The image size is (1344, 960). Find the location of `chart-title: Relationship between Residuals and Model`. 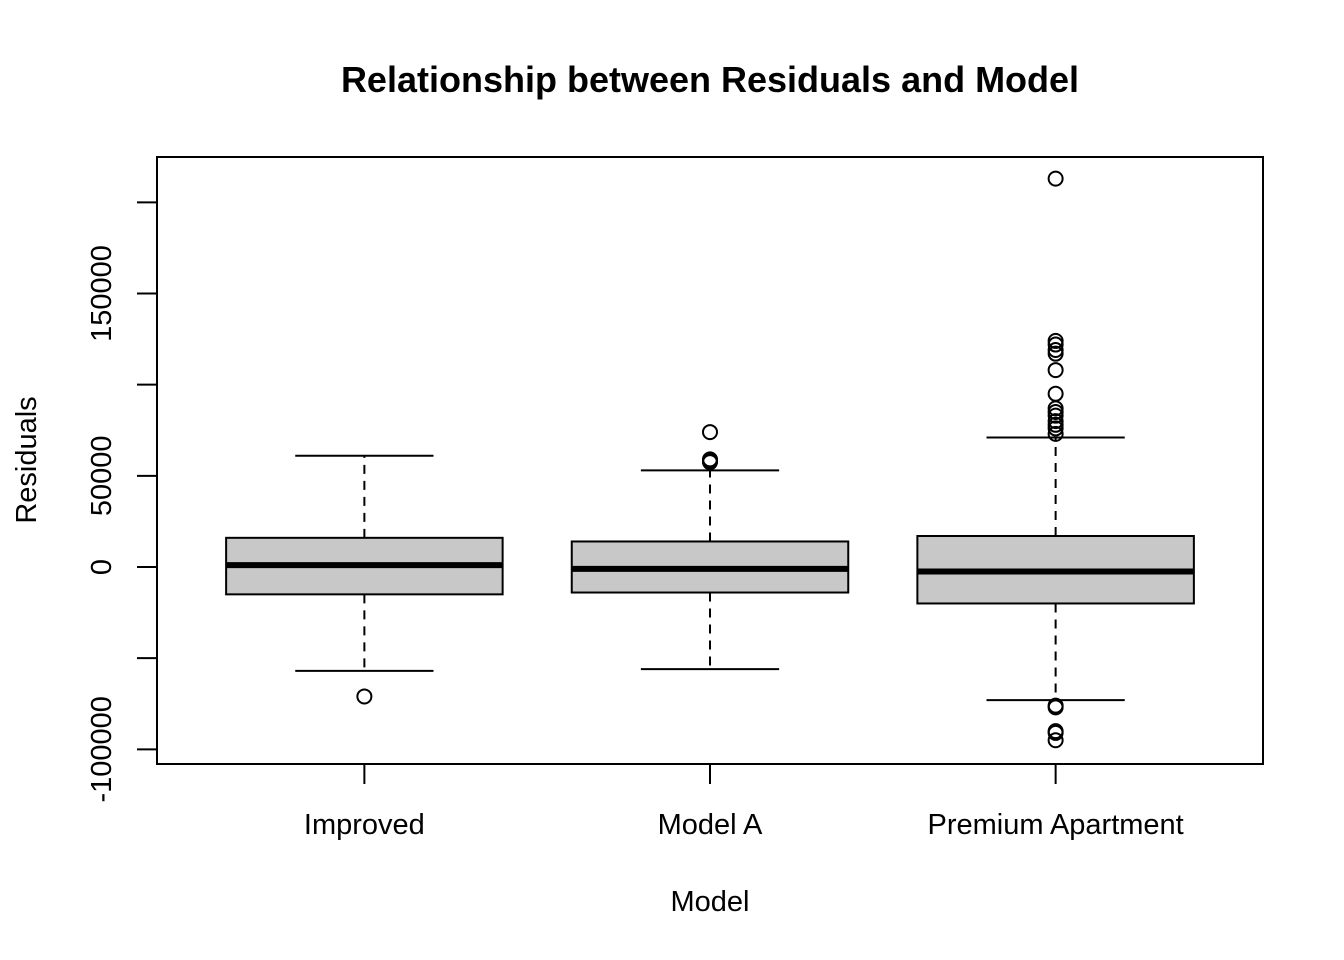

chart-title: Relationship between Residuals and Model is located at coordinates (710, 79).